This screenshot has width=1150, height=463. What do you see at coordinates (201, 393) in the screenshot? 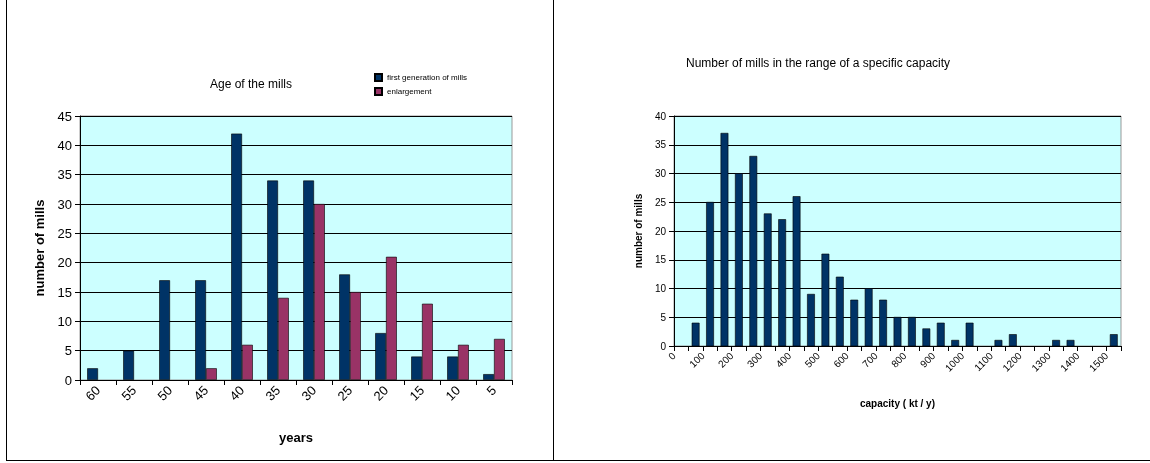
I see `x-tick-label: 45` at bounding box center [201, 393].